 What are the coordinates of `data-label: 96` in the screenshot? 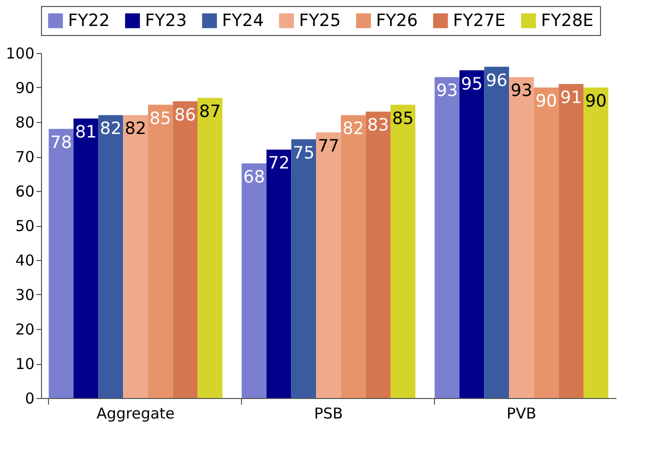 It's located at (497, 80).